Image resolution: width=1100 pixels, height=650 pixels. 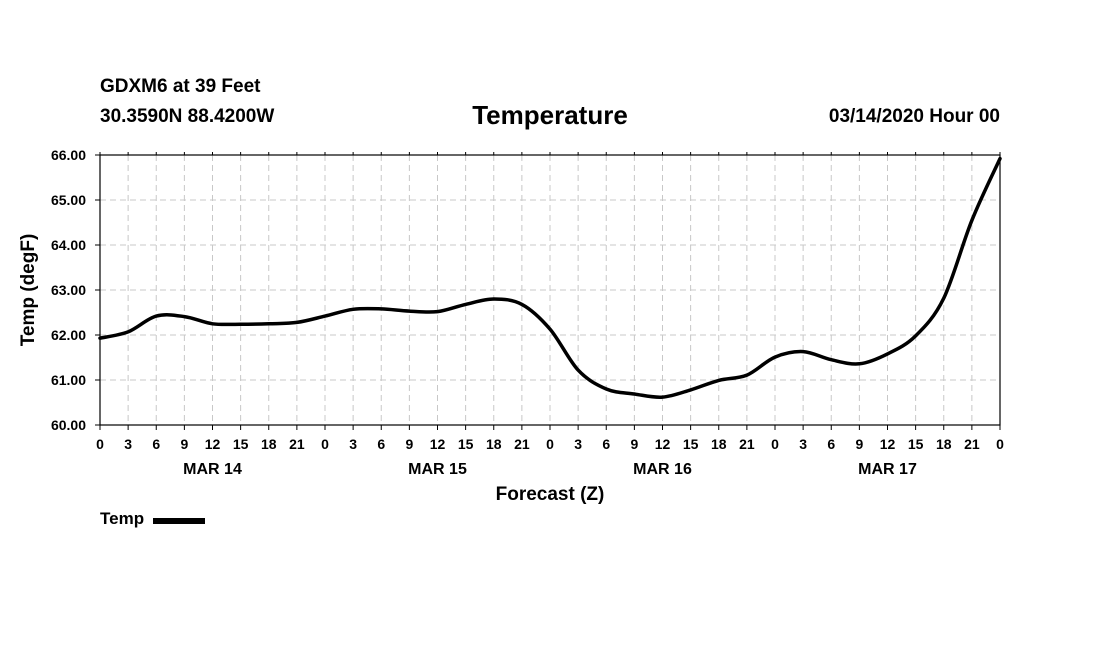 What do you see at coordinates (68, 335) in the screenshot?
I see `y-tick-label: 62.00` at bounding box center [68, 335].